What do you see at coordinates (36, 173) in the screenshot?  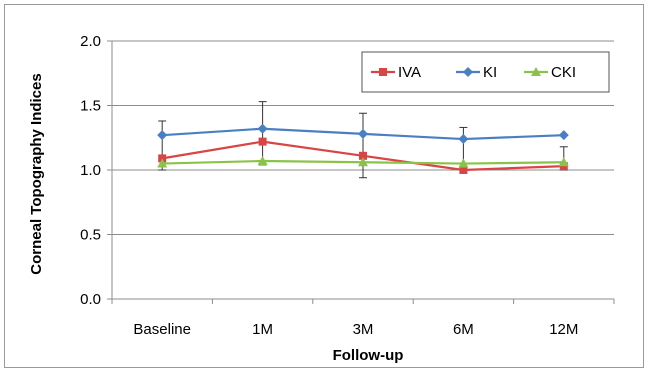 I see `y-axis-title: Corneal Topography Indices` at bounding box center [36, 173].